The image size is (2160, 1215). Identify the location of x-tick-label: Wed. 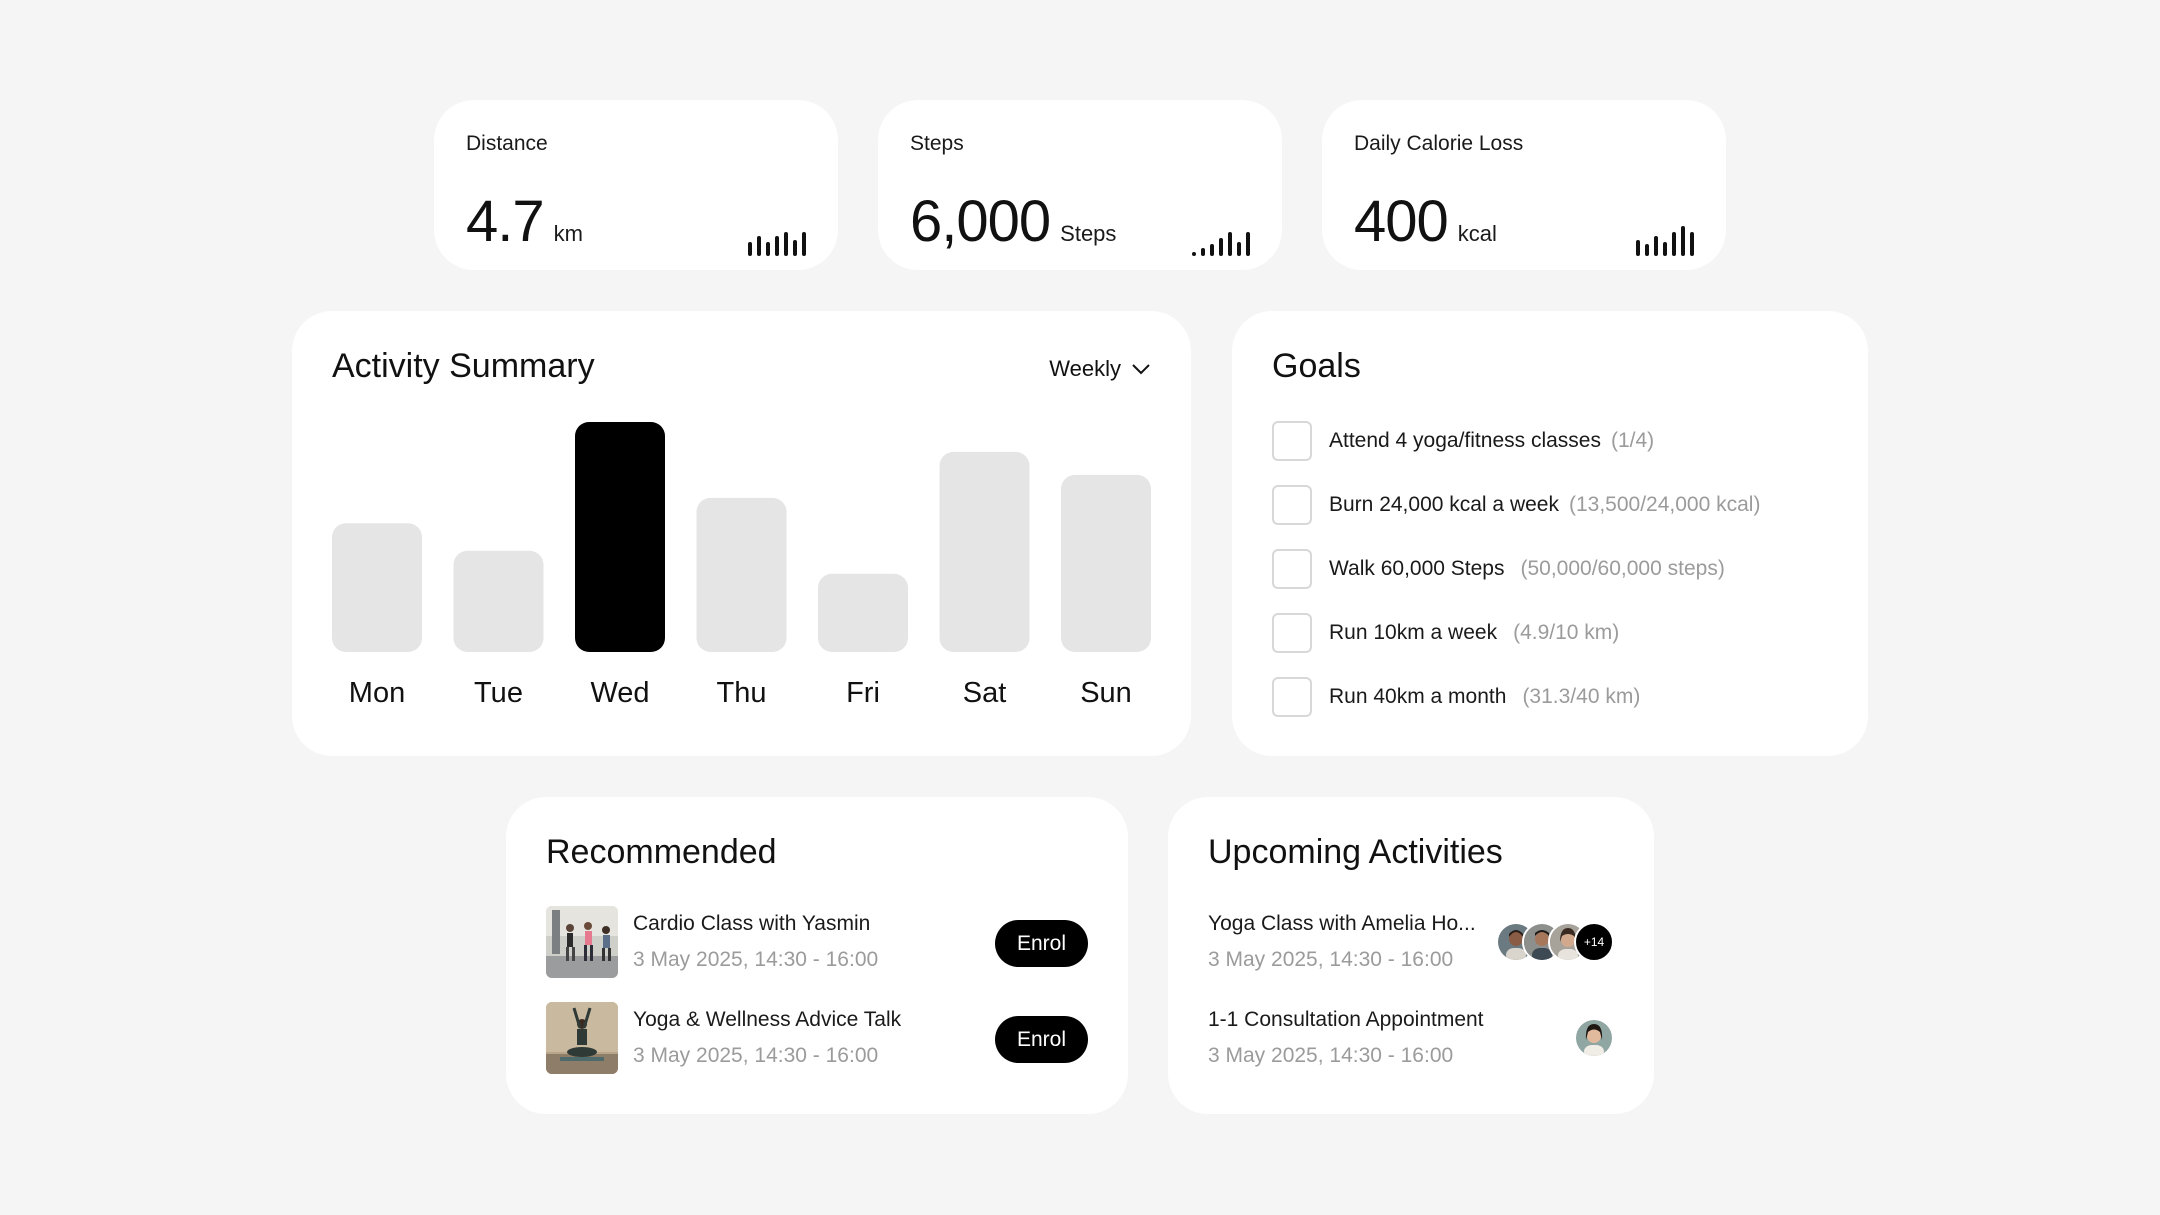
(619, 693).